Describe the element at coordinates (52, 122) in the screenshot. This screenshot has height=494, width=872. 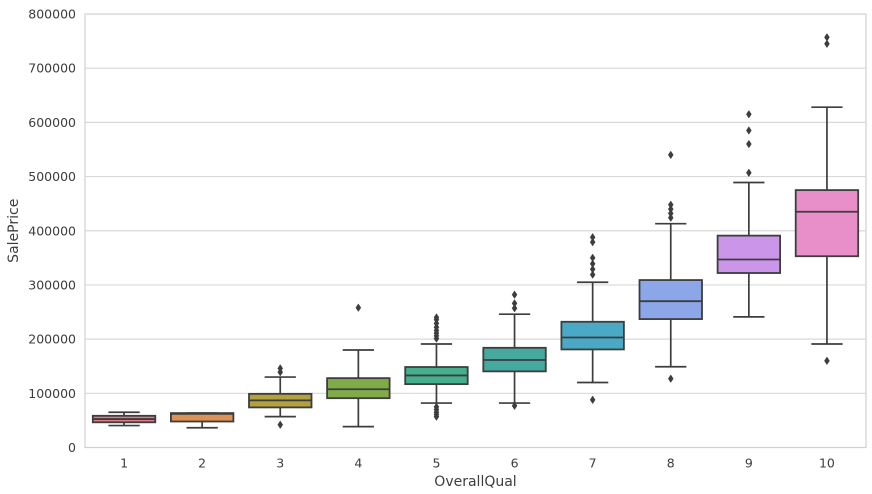
I see `y-axis-tick-label: 600000` at that location.